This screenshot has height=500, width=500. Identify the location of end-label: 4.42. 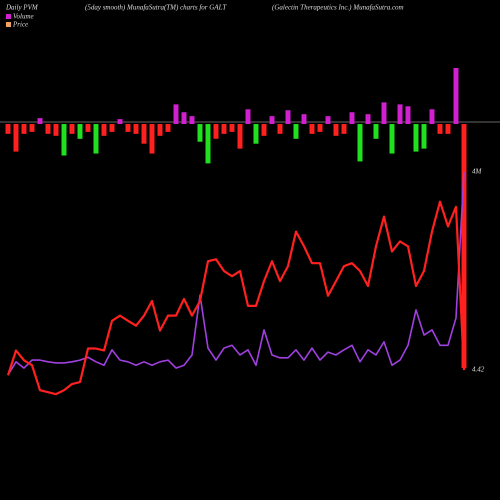
(478, 370).